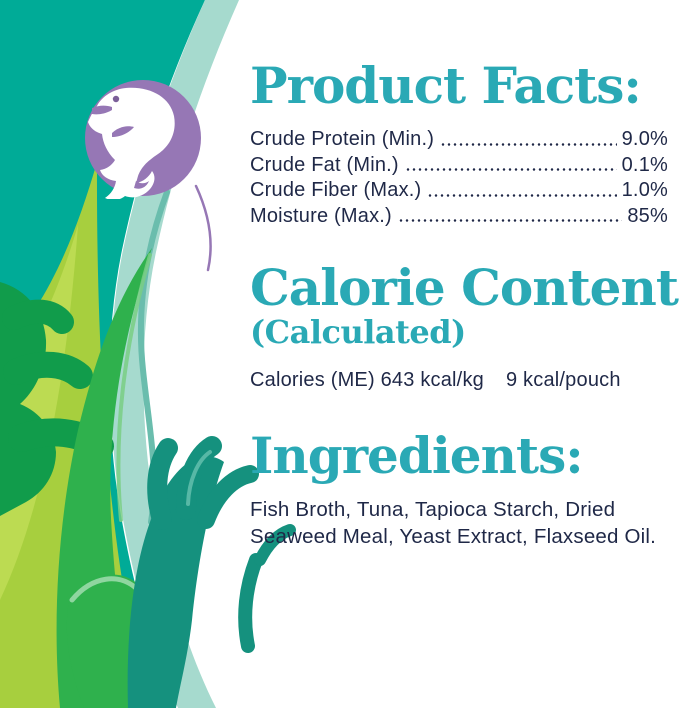 This screenshot has width=679, height=708. I want to click on fish-eye, so click(116, 99).